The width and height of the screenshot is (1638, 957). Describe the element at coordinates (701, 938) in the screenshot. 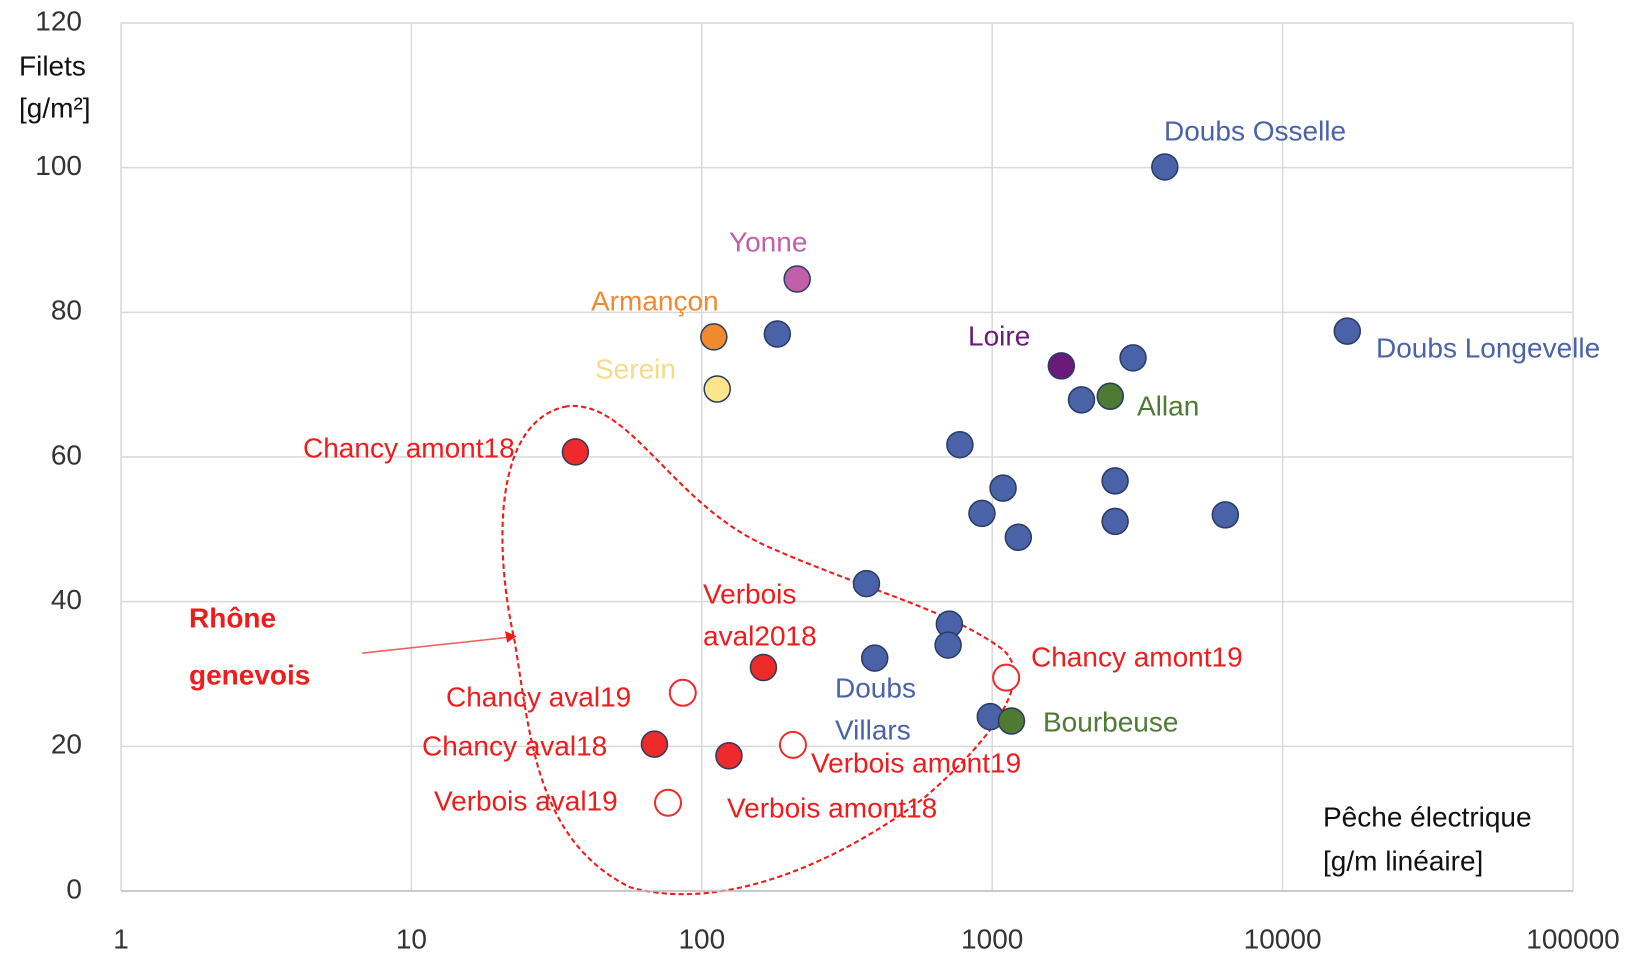

I see `x-tick-label: 100` at that location.